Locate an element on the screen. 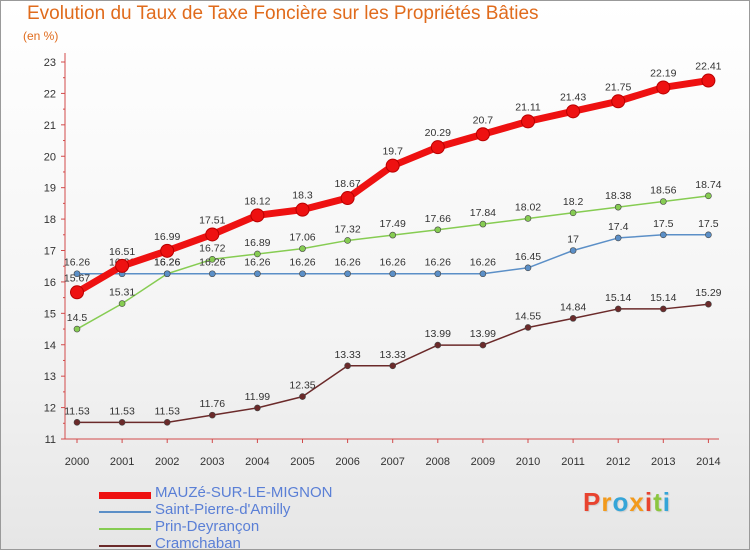 The height and width of the screenshot is (555, 750). x-tick-label: 2013 is located at coordinates (663, 462).